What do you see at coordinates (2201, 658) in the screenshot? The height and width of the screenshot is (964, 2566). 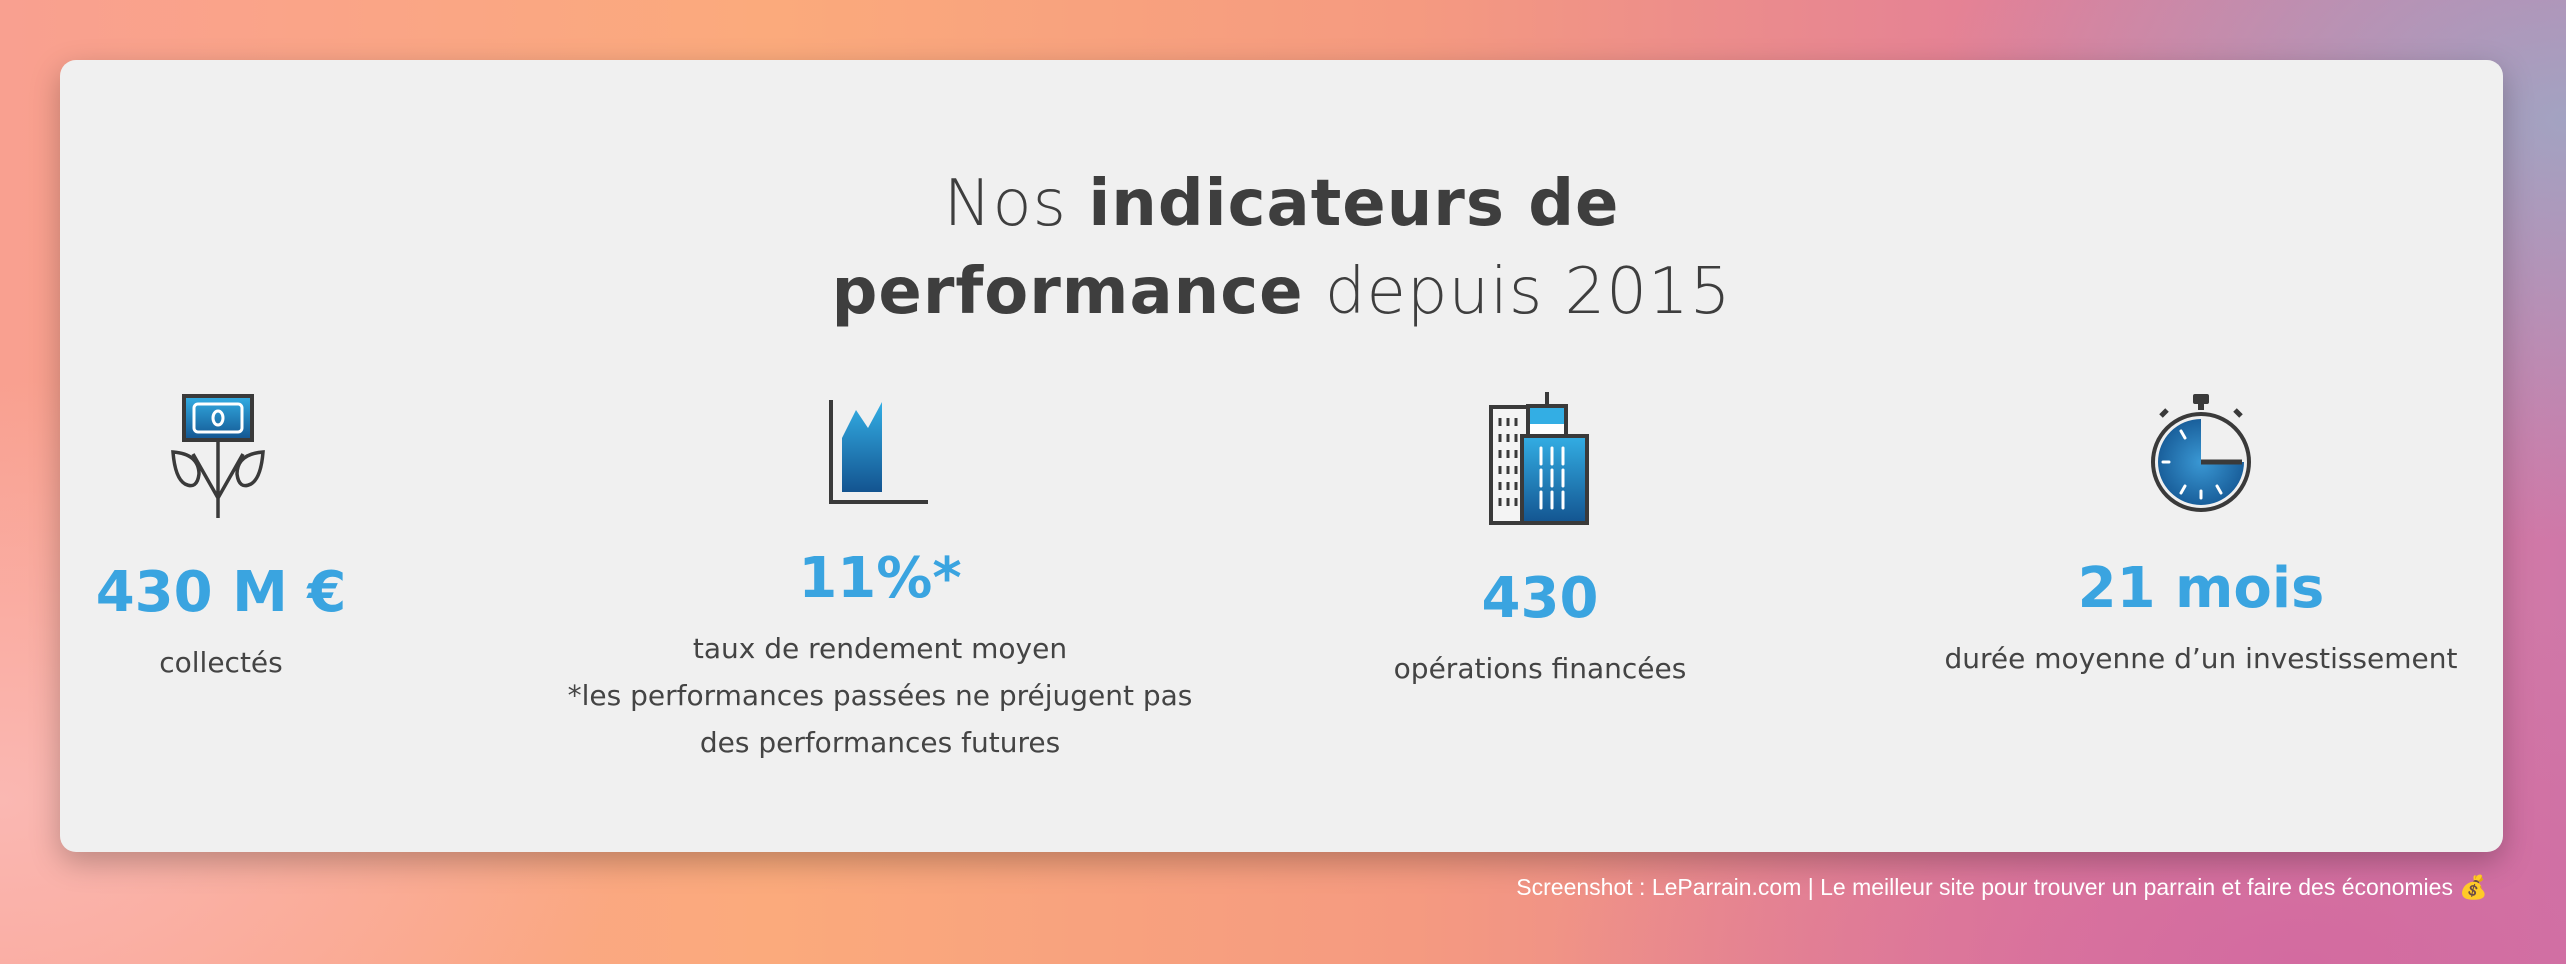 I see `stat-label: durée moyenne d’un investissement` at bounding box center [2201, 658].